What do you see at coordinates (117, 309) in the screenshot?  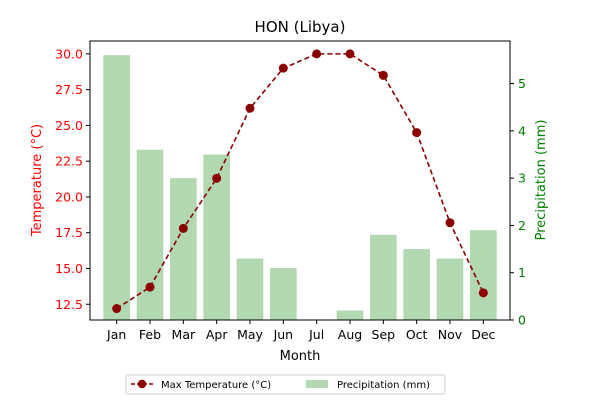 I see `temp-point-jan` at bounding box center [117, 309].